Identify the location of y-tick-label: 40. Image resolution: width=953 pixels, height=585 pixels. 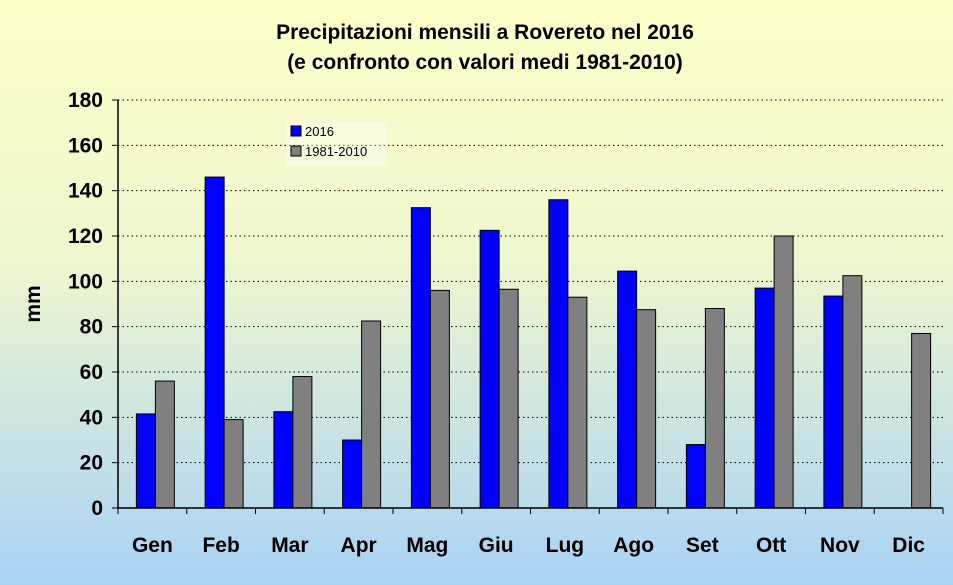
(91, 417).